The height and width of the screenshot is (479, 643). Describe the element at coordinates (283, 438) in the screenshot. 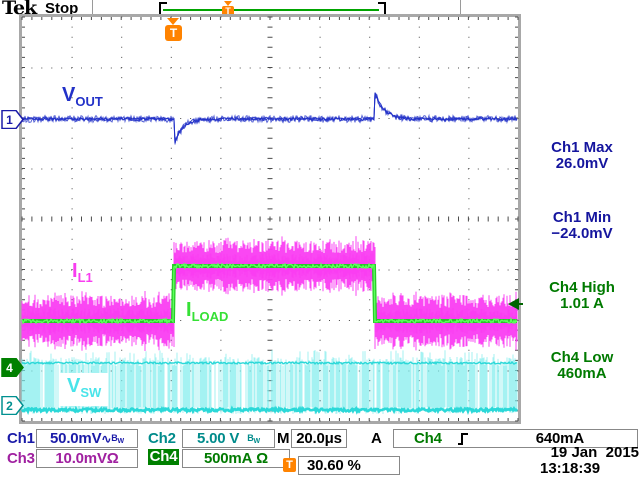

I see `main-timebase-label: M` at that location.